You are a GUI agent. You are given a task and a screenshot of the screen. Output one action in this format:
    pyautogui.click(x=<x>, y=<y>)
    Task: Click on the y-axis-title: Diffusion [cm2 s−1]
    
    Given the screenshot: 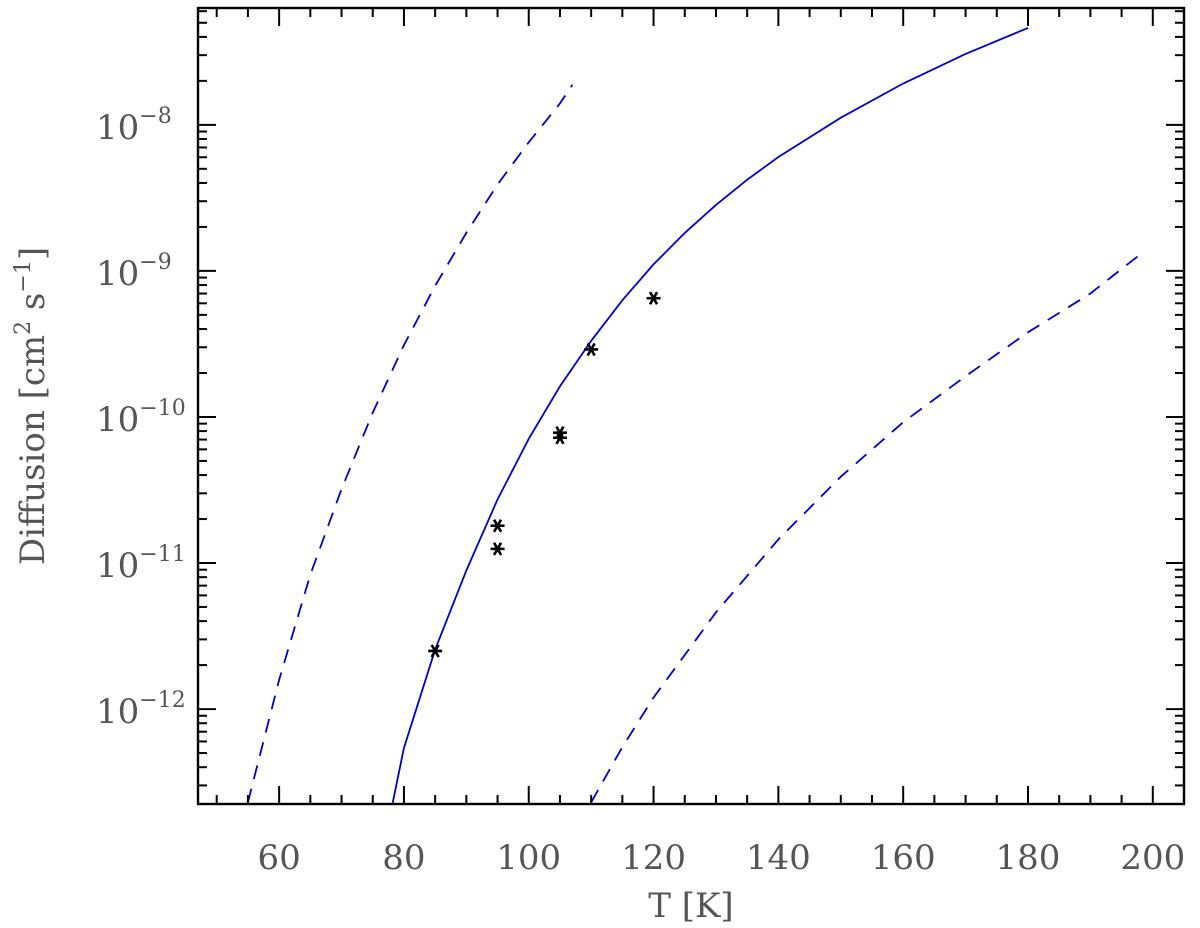 What is the action you would take?
    pyautogui.click(x=32, y=406)
    